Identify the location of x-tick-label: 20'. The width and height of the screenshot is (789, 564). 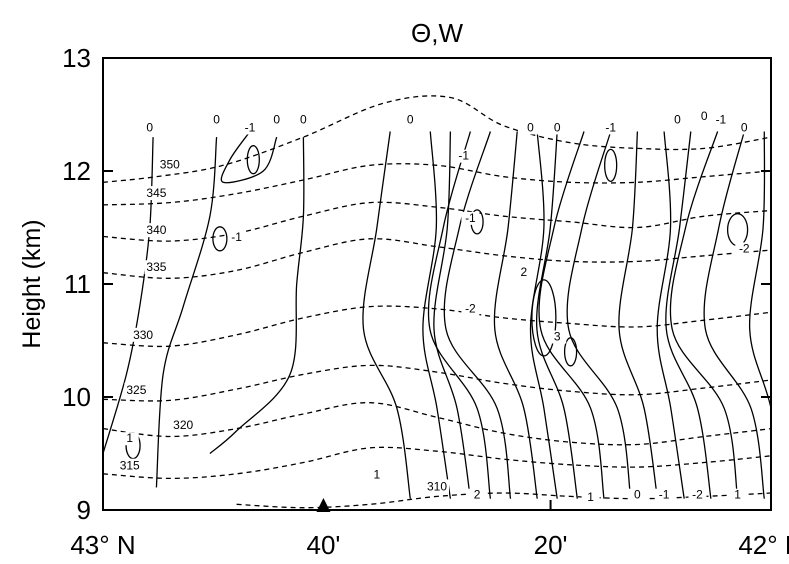
(551, 545).